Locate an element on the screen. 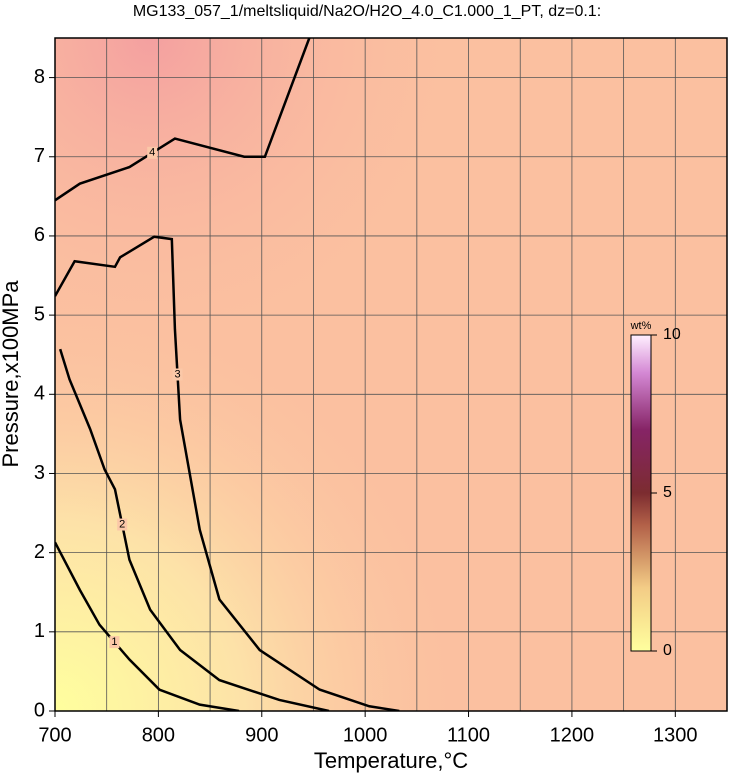 The height and width of the screenshot is (776, 734). y-tick-label: 5 is located at coordinates (39, 314).